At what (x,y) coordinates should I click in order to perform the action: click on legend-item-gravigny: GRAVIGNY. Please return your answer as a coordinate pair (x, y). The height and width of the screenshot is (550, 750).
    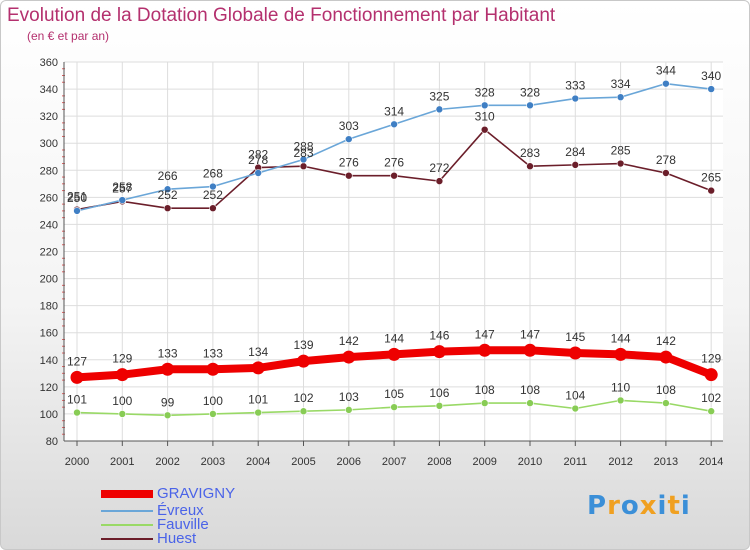
    Looking at the image, I should click on (168, 493).